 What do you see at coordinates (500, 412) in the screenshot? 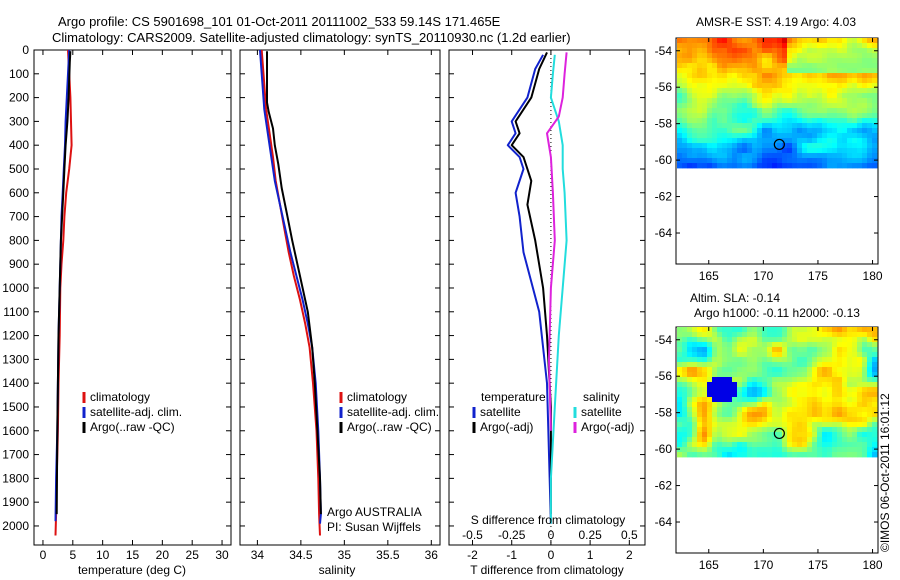
I see `difference-temperature-legend-label: satellite` at bounding box center [500, 412].